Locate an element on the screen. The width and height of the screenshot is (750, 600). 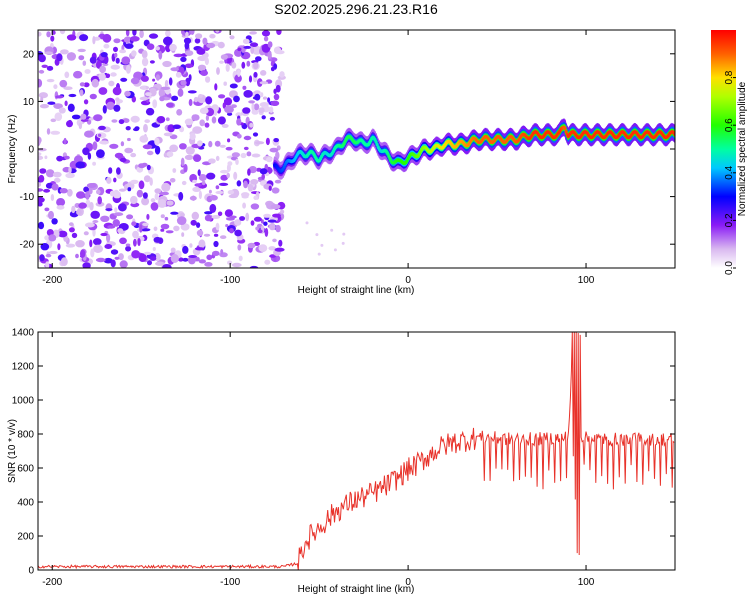
y-tick-label: 20 is located at coordinates (29, 54).